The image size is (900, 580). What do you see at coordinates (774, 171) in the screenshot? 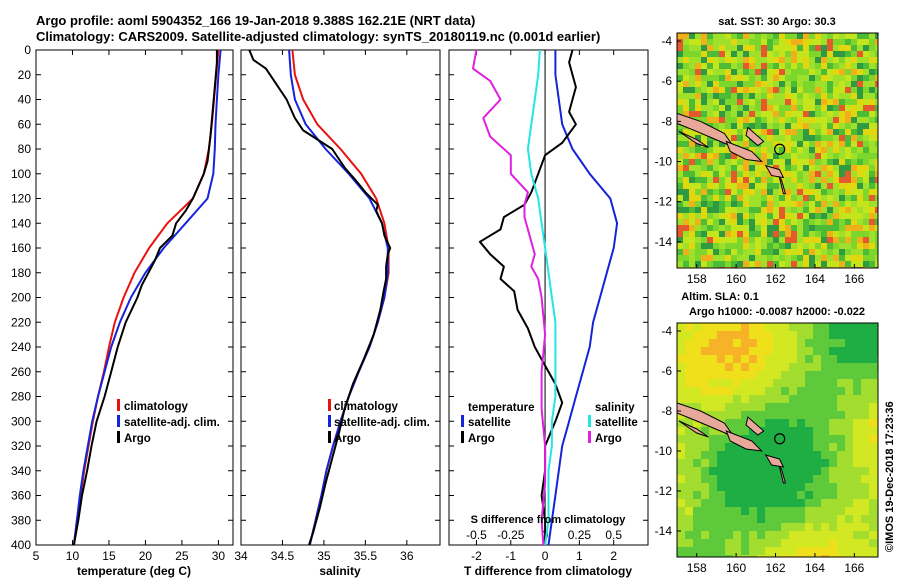
I see `island` at bounding box center [774, 171].